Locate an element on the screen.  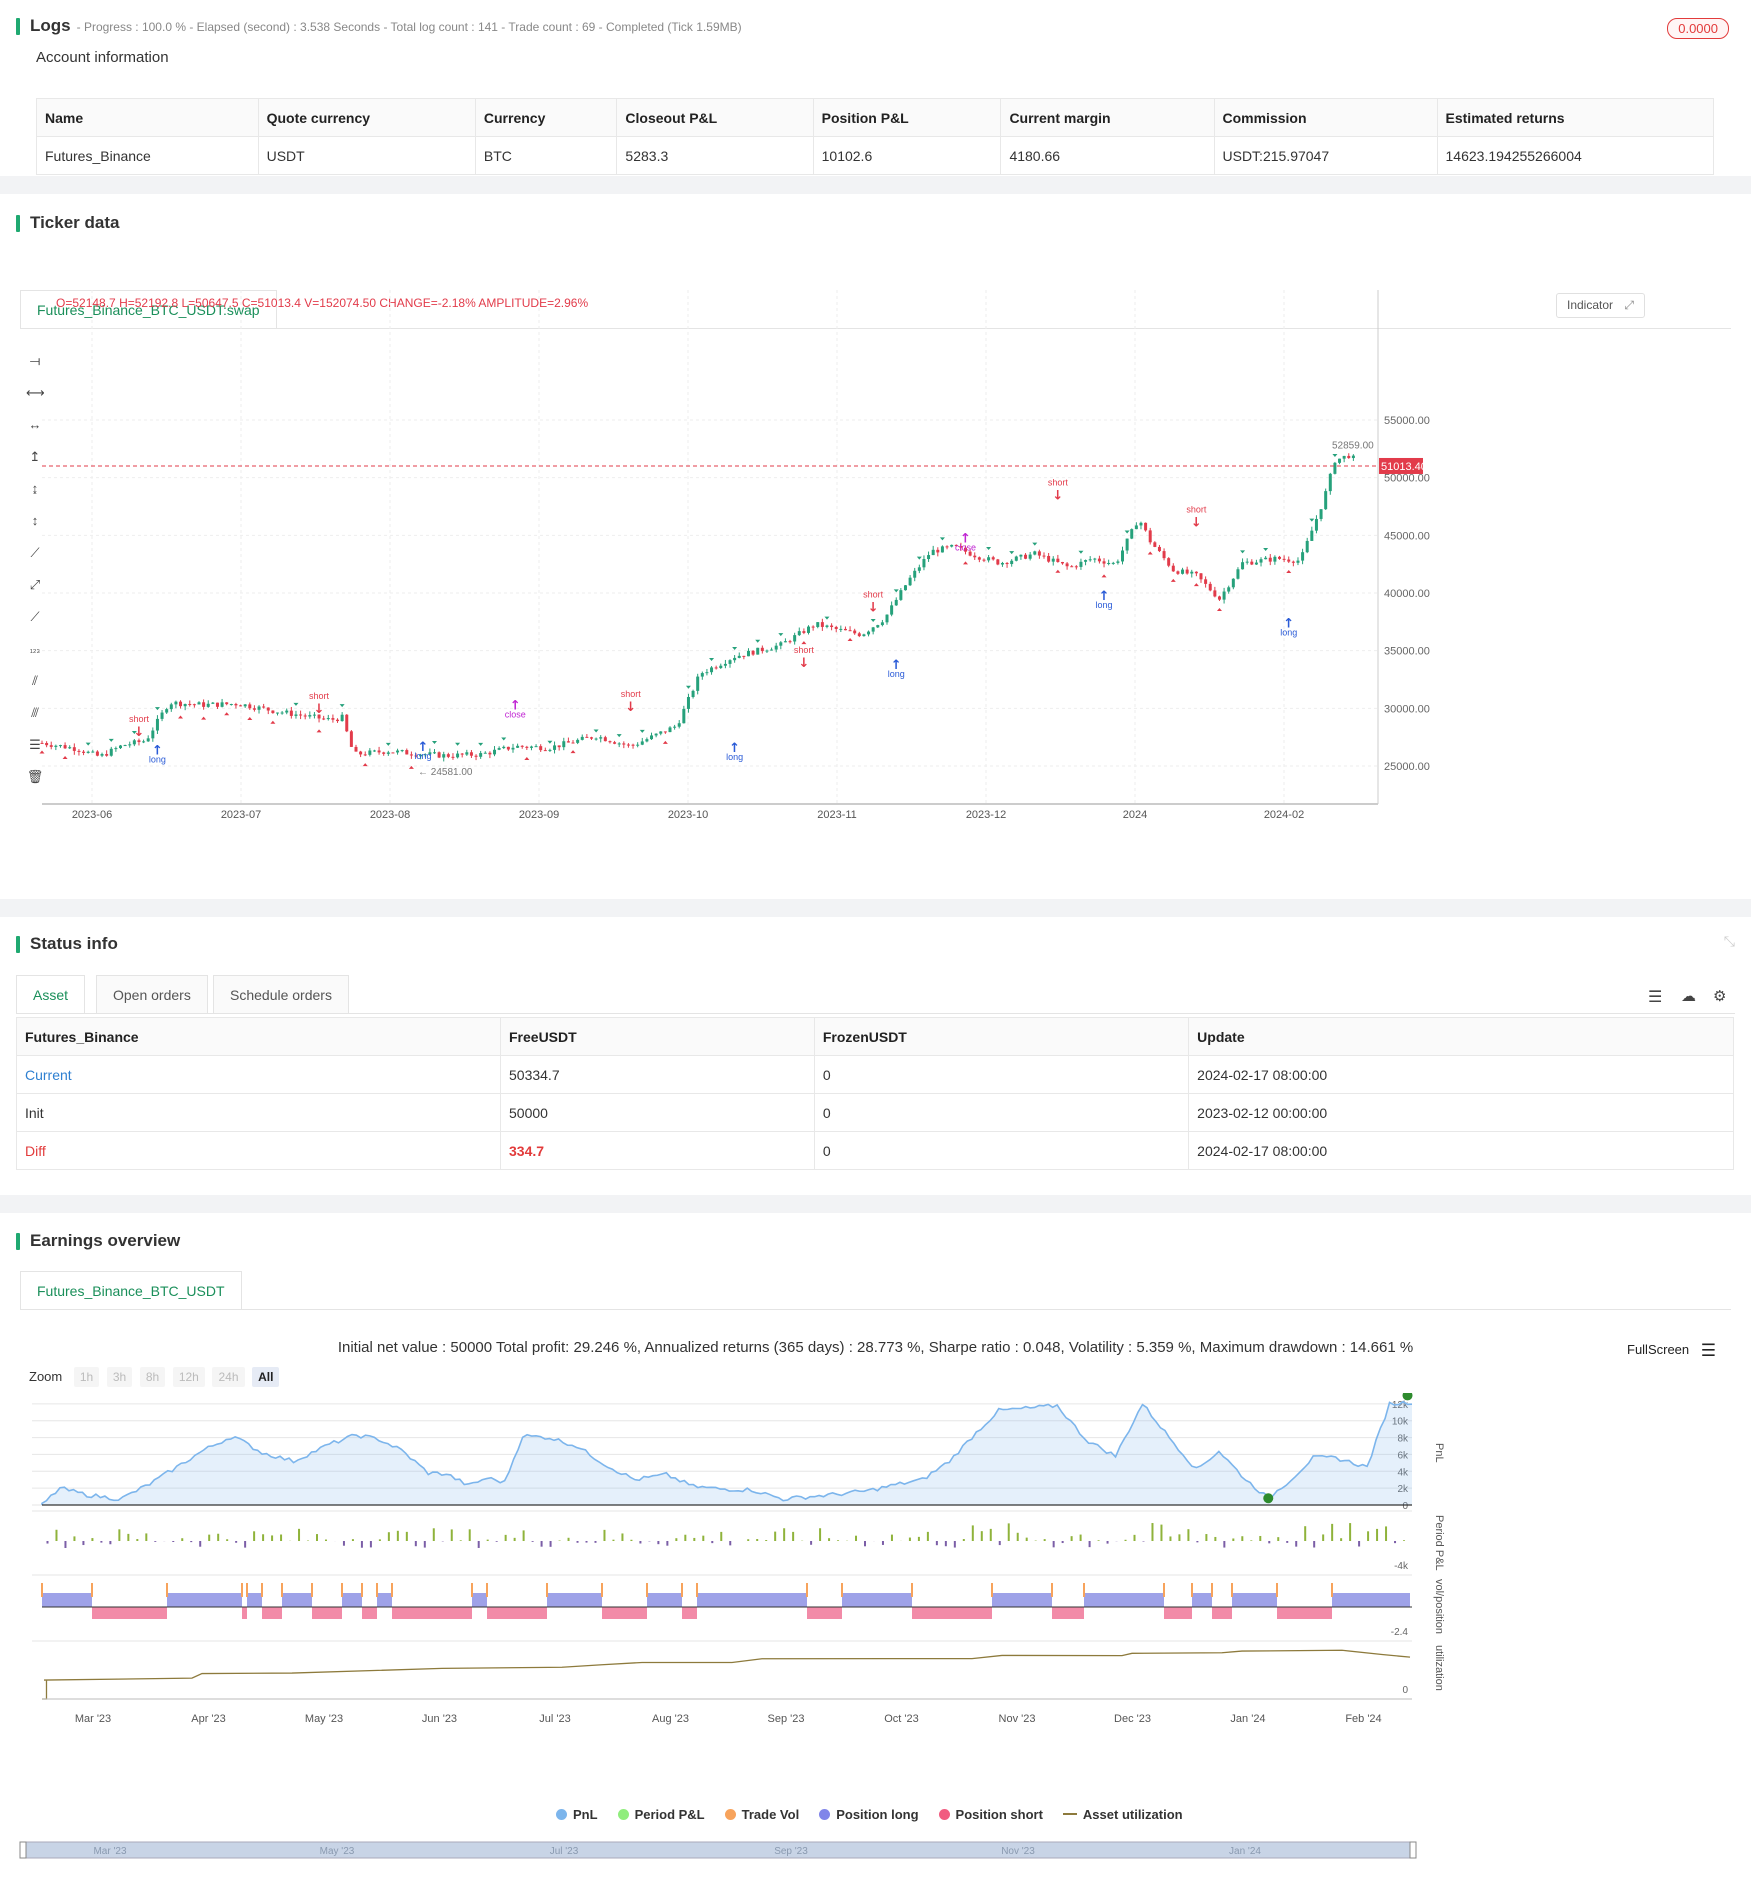
cloud-download-icon: ☁ is located at coordinates (1688, 996).